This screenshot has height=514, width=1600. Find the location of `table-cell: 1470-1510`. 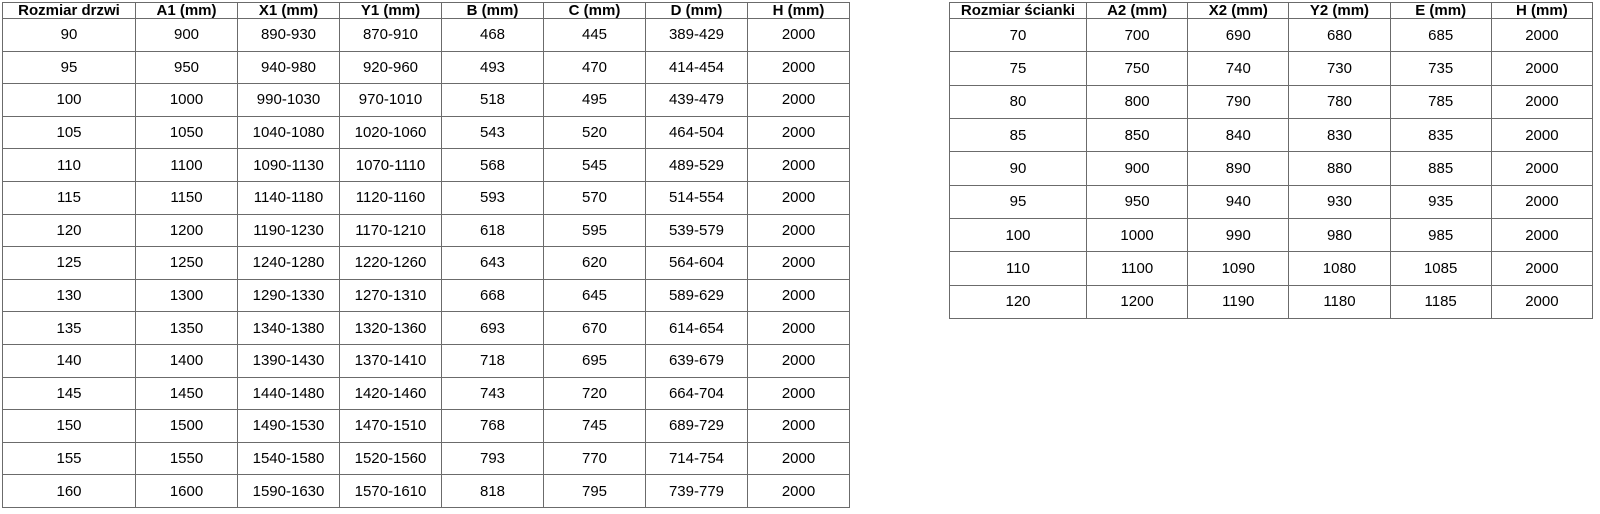

table-cell: 1470-1510 is located at coordinates (390, 426).